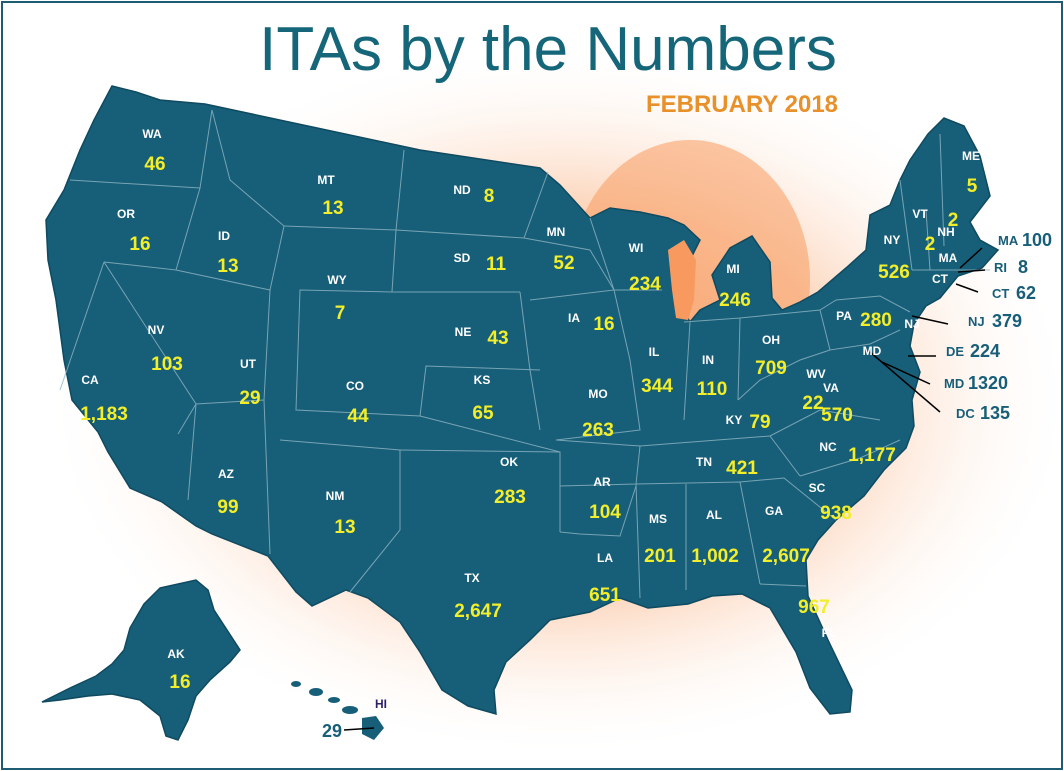 This screenshot has width=1064, height=771. What do you see at coordinates (732, 269) in the screenshot?
I see `state-abbr-mi: MI` at bounding box center [732, 269].